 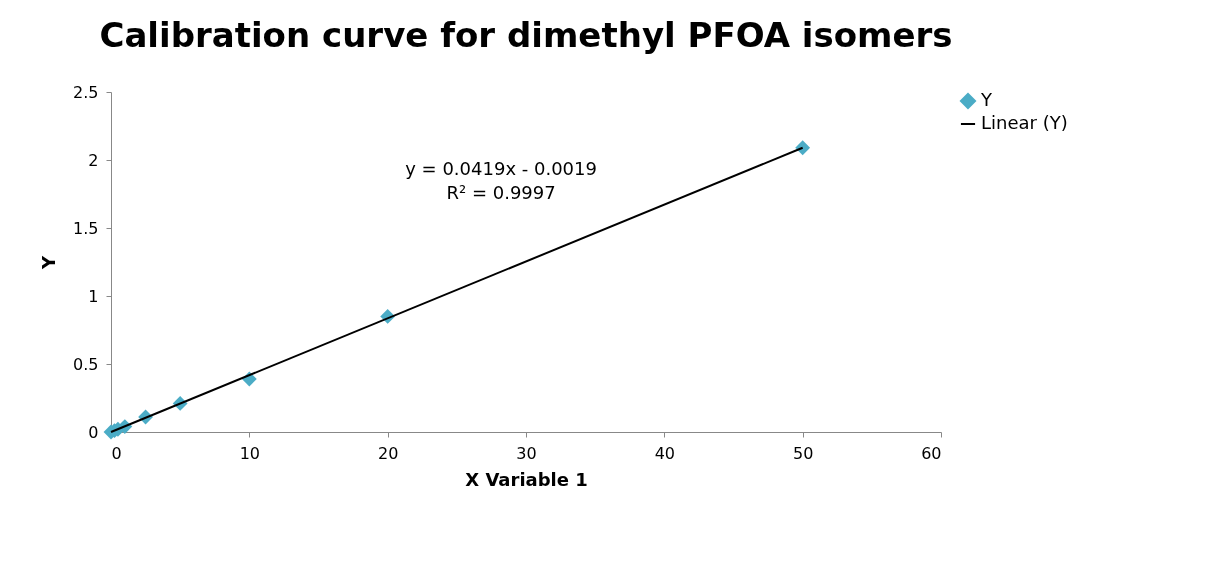 What do you see at coordinates (501, 193) in the screenshot?
I see `annotation: R² = 0.9997` at bounding box center [501, 193].